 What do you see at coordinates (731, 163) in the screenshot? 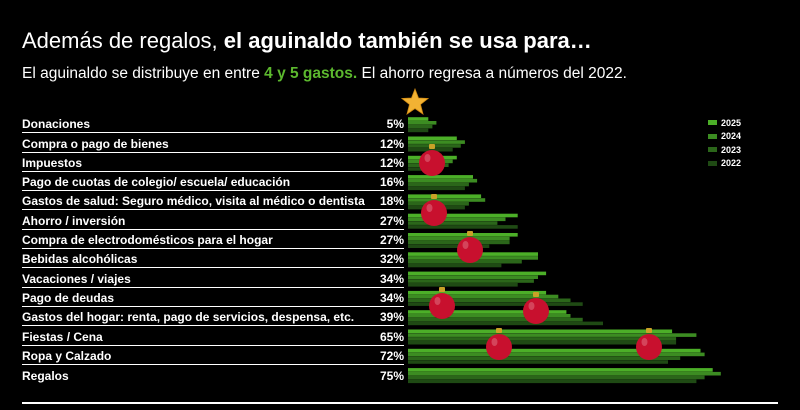
I see `legend-label: 2022` at bounding box center [731, 163].